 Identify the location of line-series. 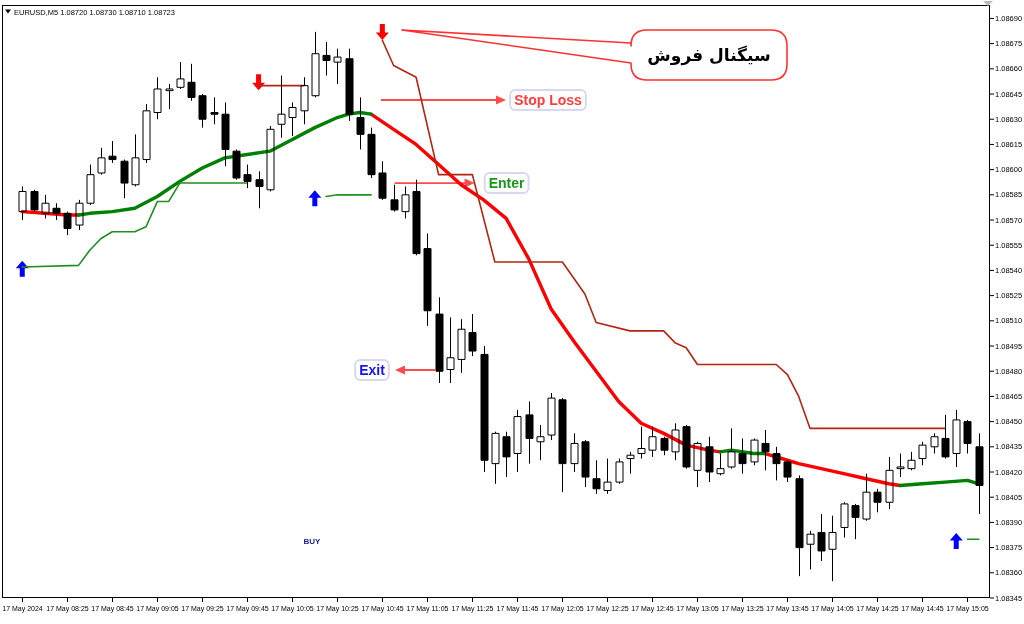
(224, 163).